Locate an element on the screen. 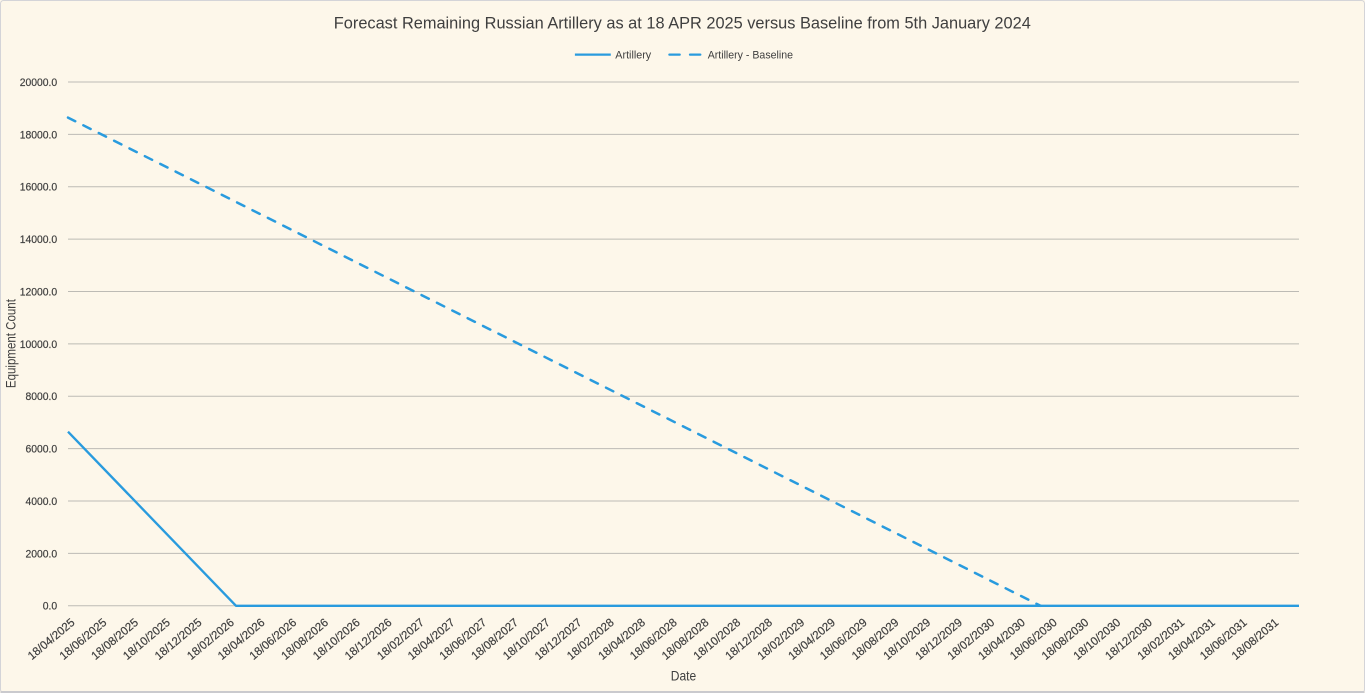 Image resolution: width=1365 pixels, height=698 pixels. svg-text: Artillery is located at coordinates (633, 56).